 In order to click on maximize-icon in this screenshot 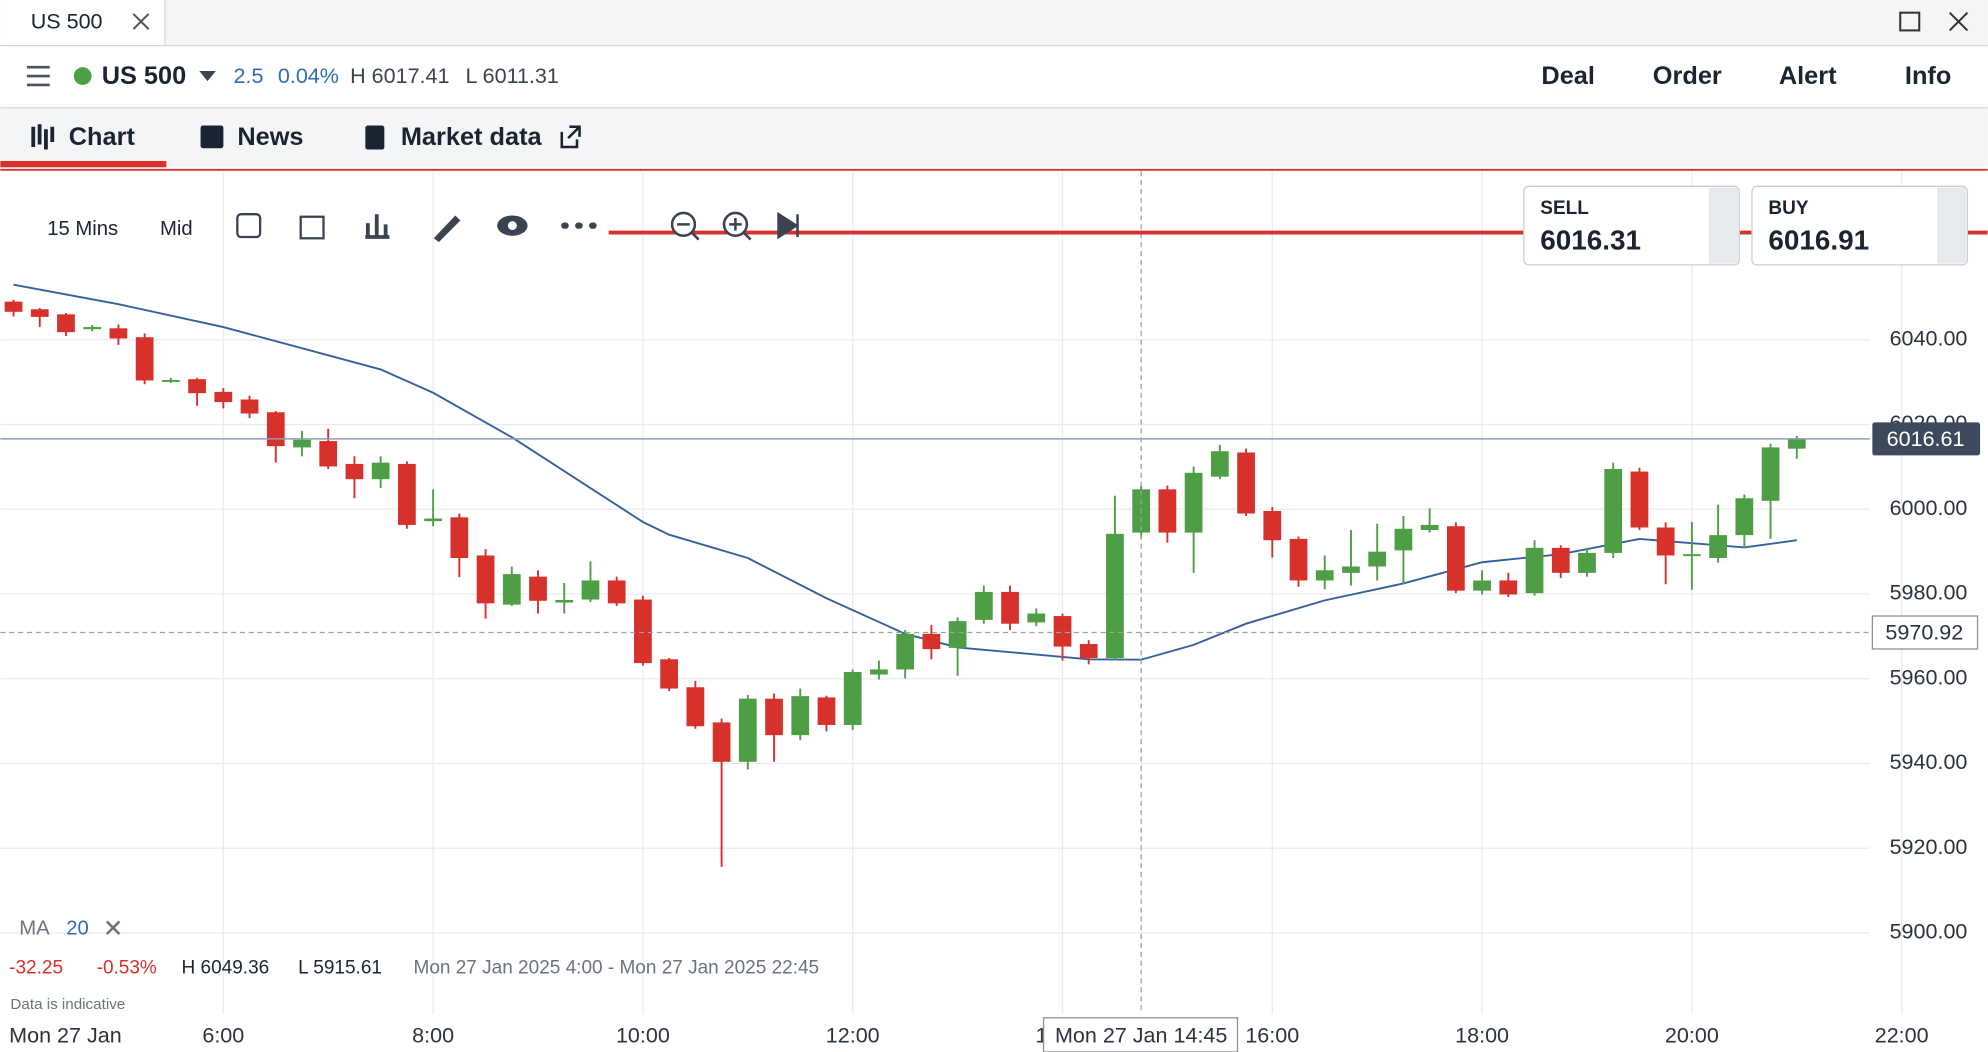, I will do `click(1910, 21)`.